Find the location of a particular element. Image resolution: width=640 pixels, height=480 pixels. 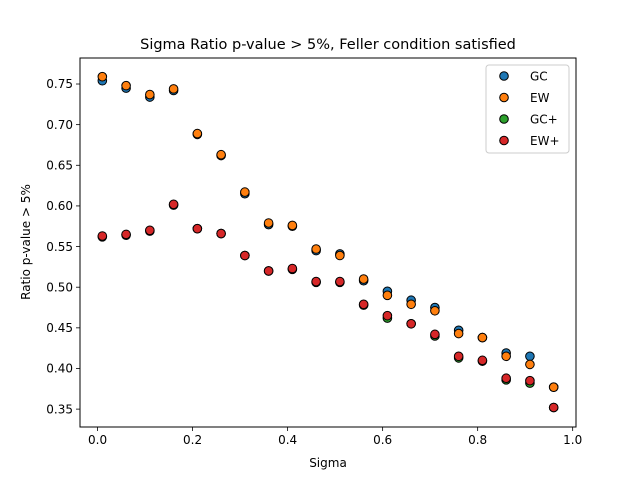

legend-box is located at coordinates (527, 109).